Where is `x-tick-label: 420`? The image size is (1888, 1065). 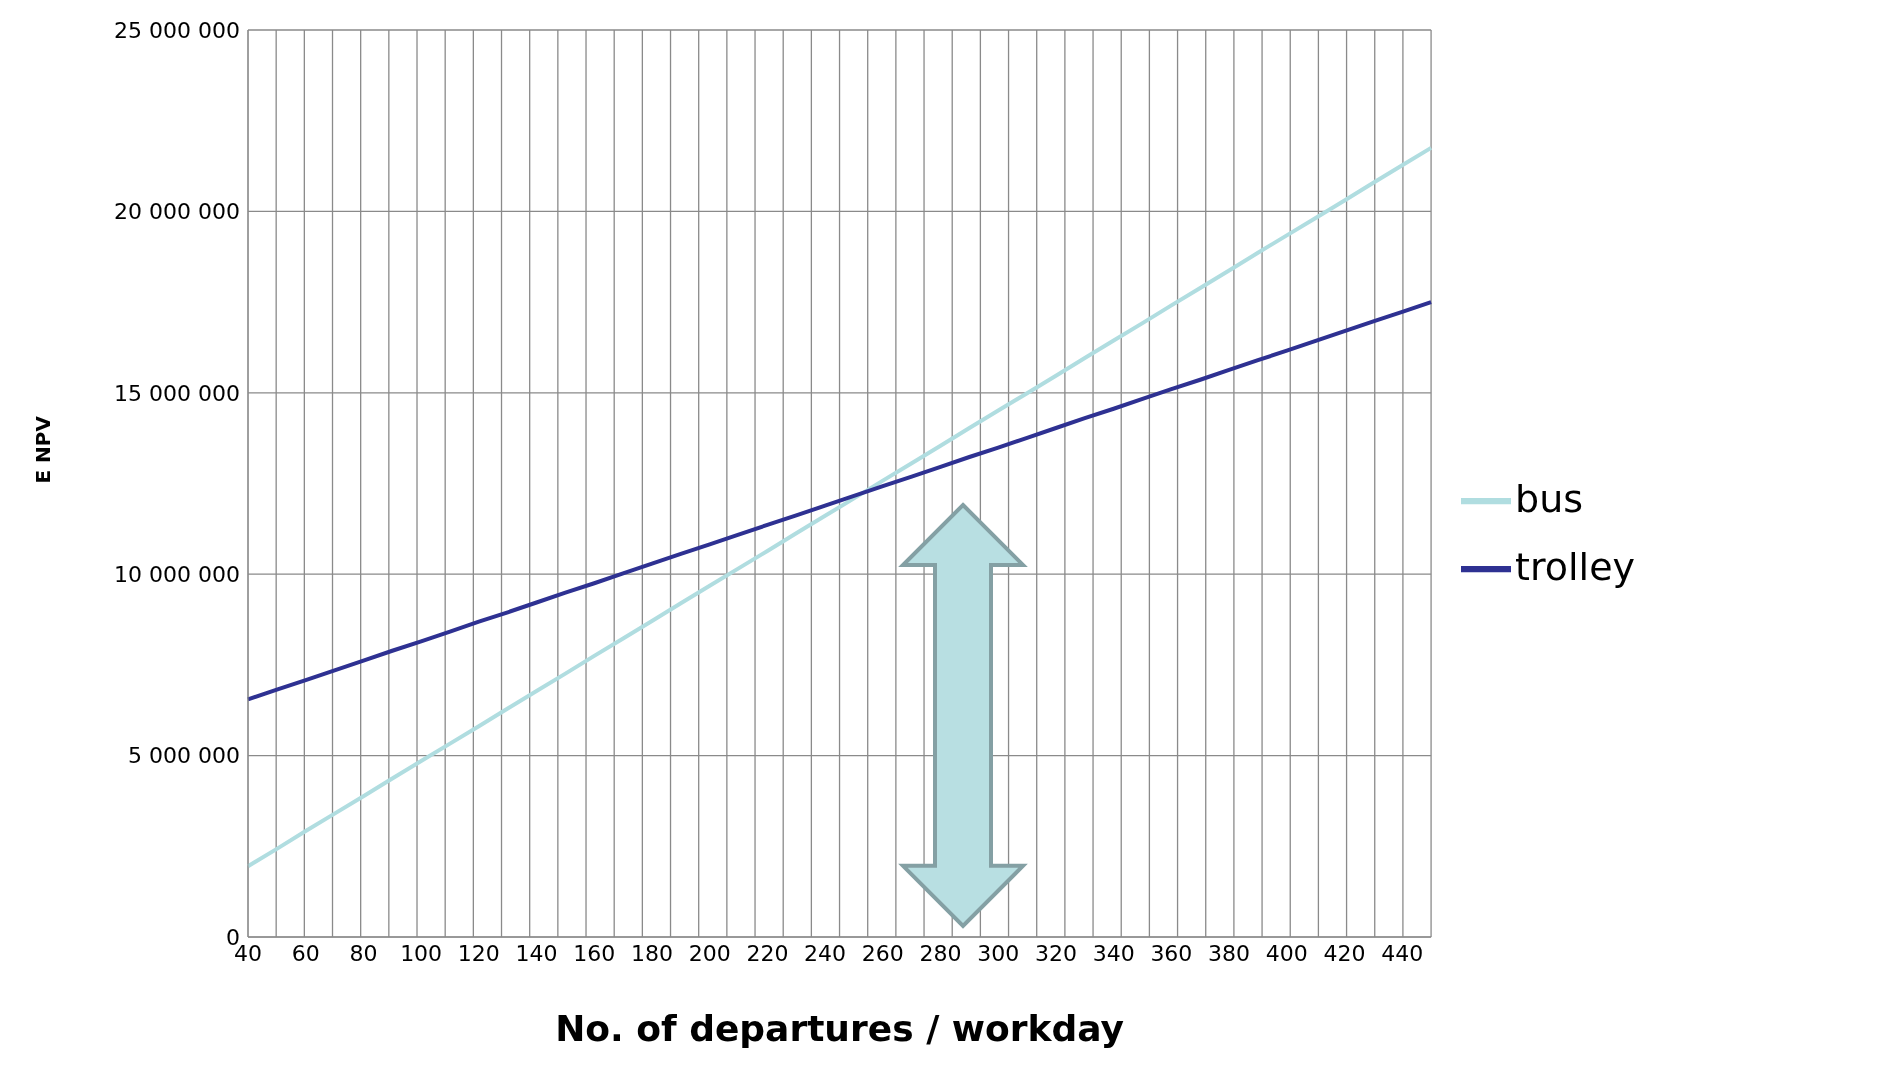
x-tick-label: 420 is located at coordinates (1344, 953).